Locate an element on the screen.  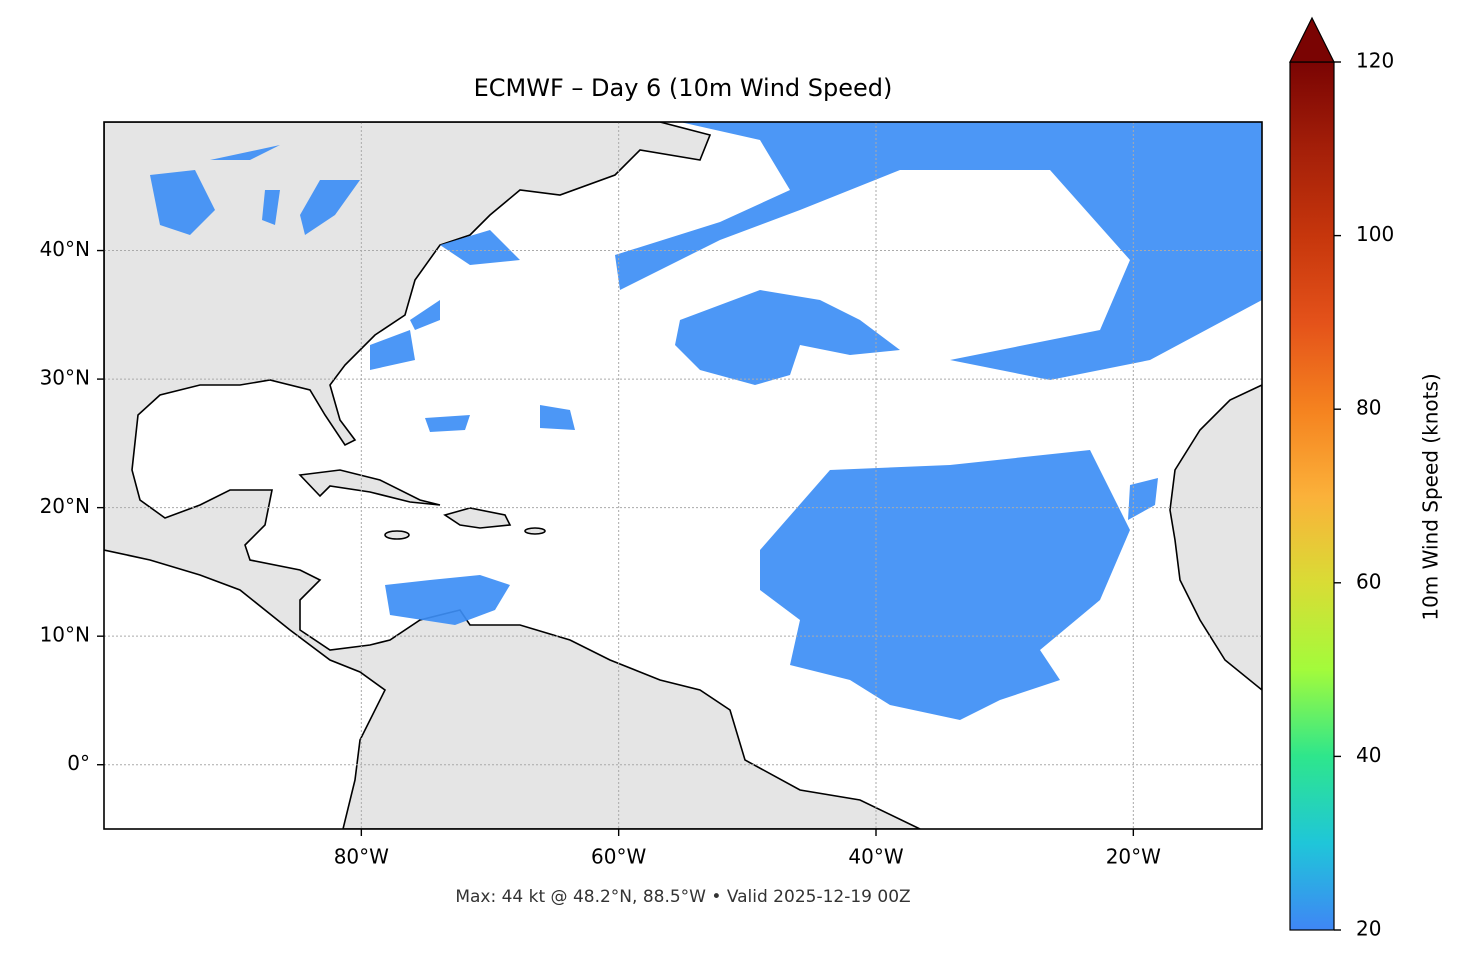
y-tick-label: 20°N is located at coordinates (65, 506).